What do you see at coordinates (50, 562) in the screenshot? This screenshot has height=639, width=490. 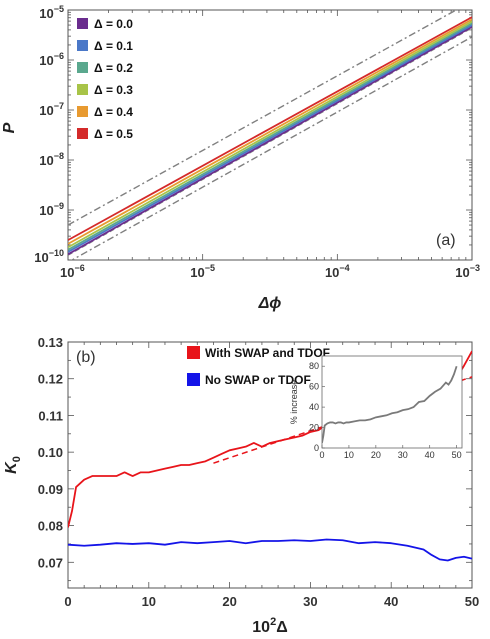 I see `y-tick-label: 0.07` at bounding box center [50, 562].